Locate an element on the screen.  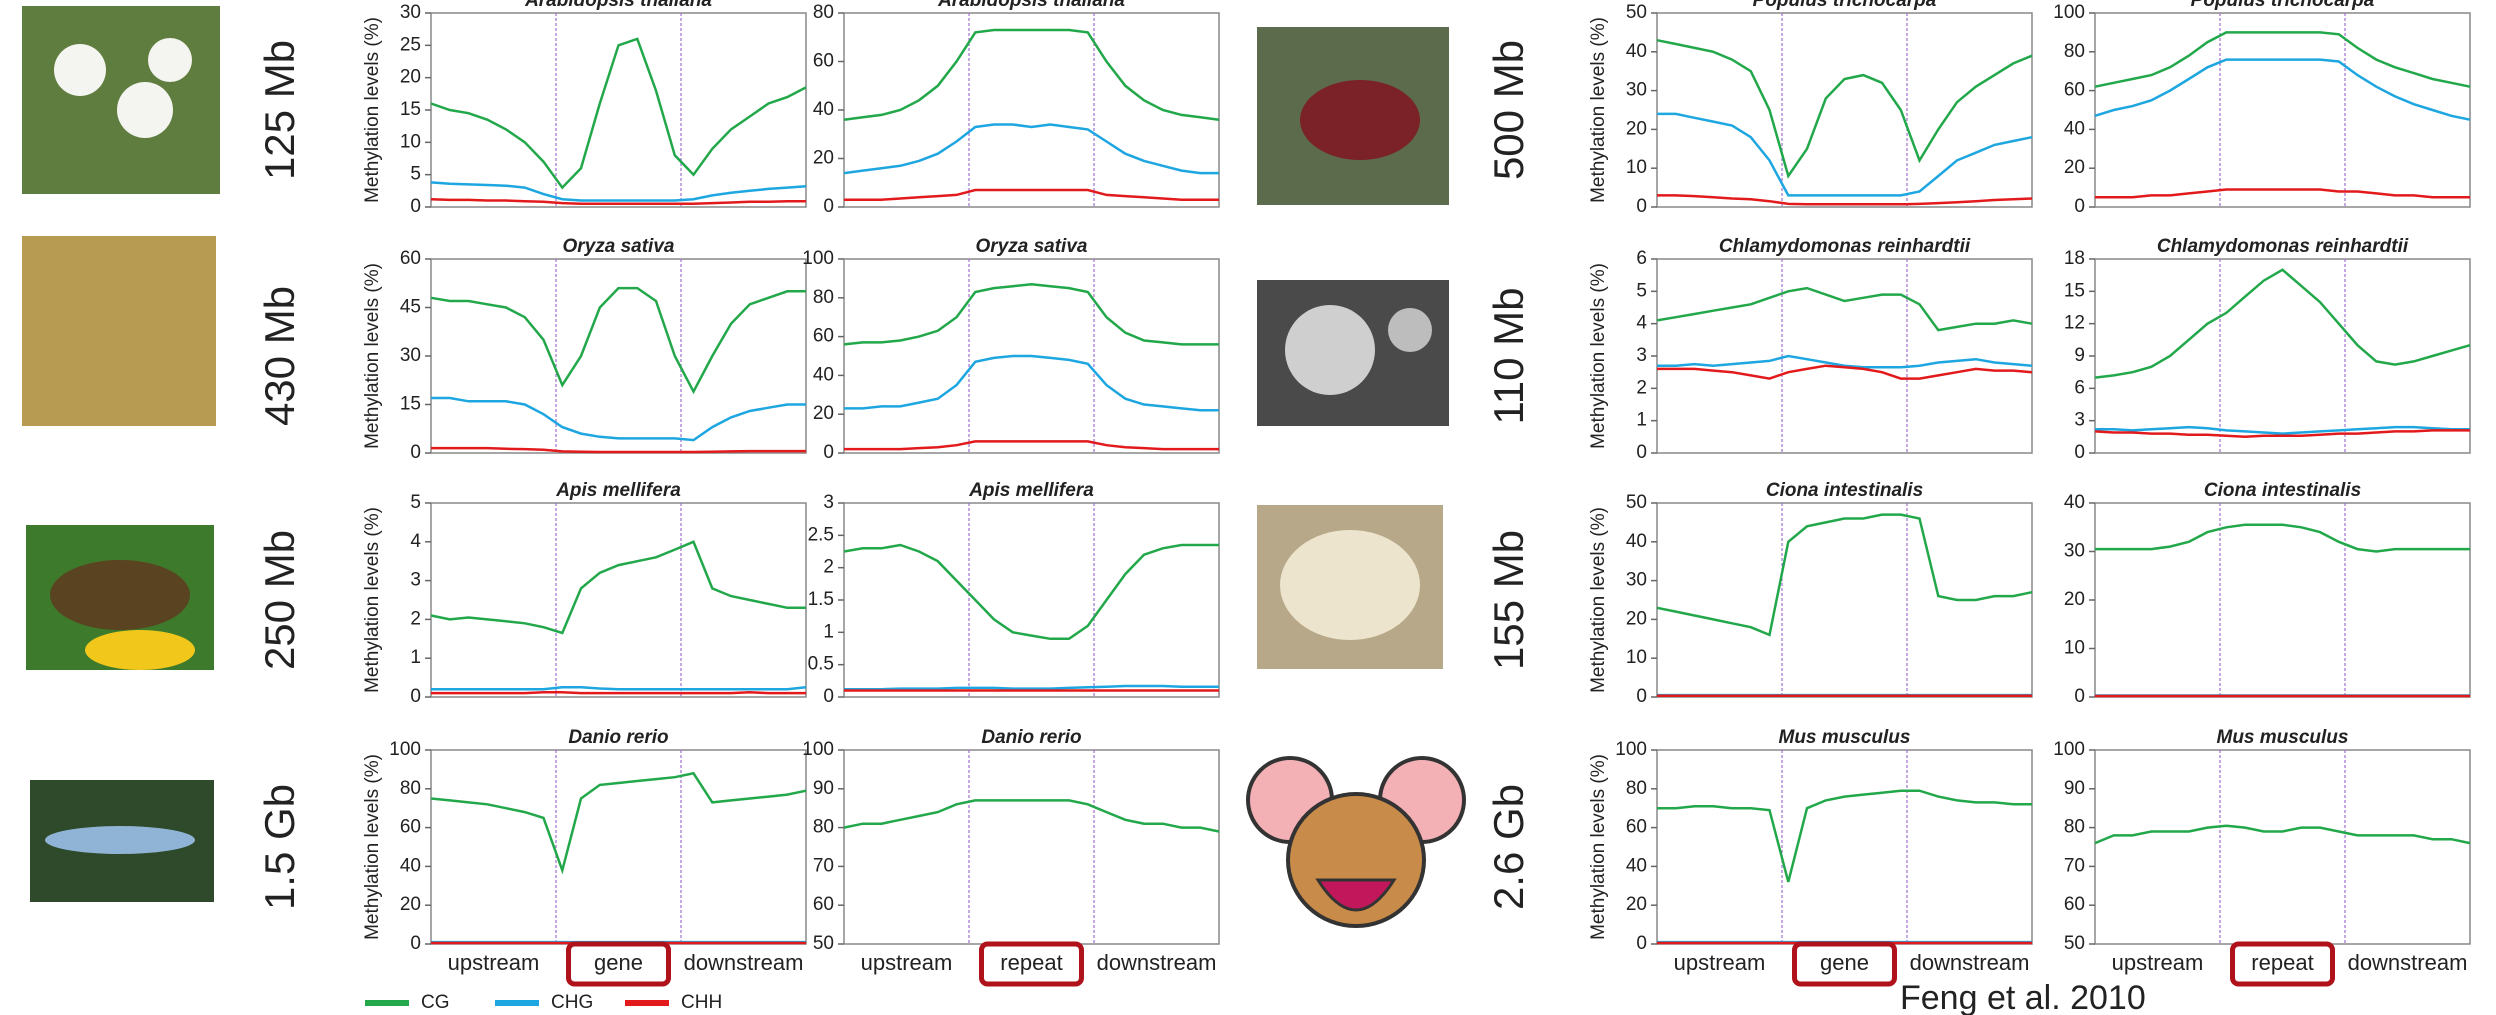
photo-rice is located at coordinates (119, 331).